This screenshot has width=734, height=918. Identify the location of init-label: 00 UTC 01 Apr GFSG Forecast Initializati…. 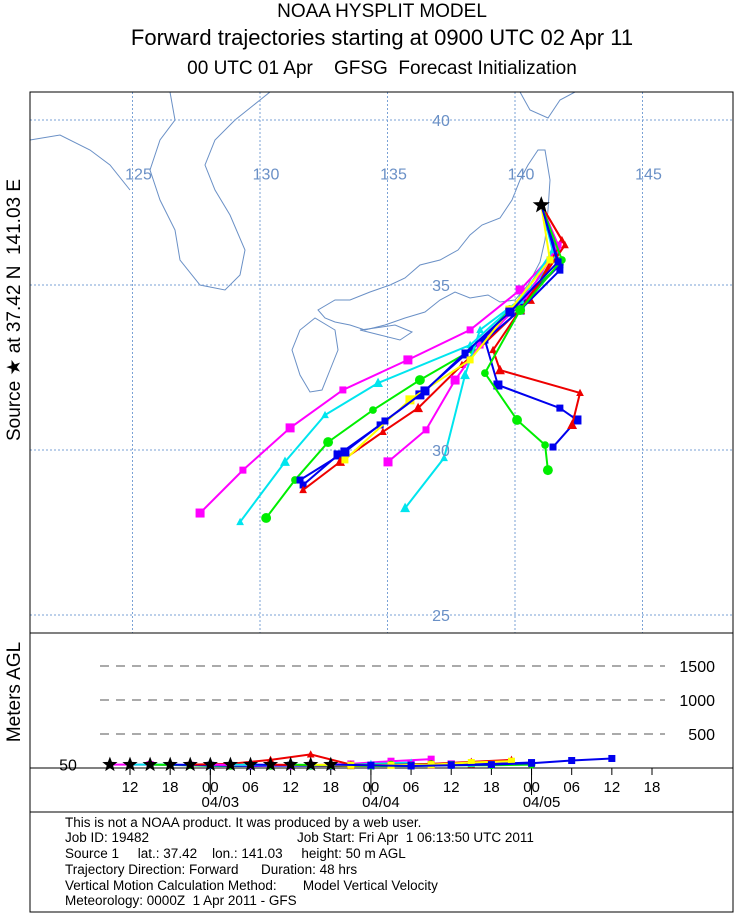
(382, 68).